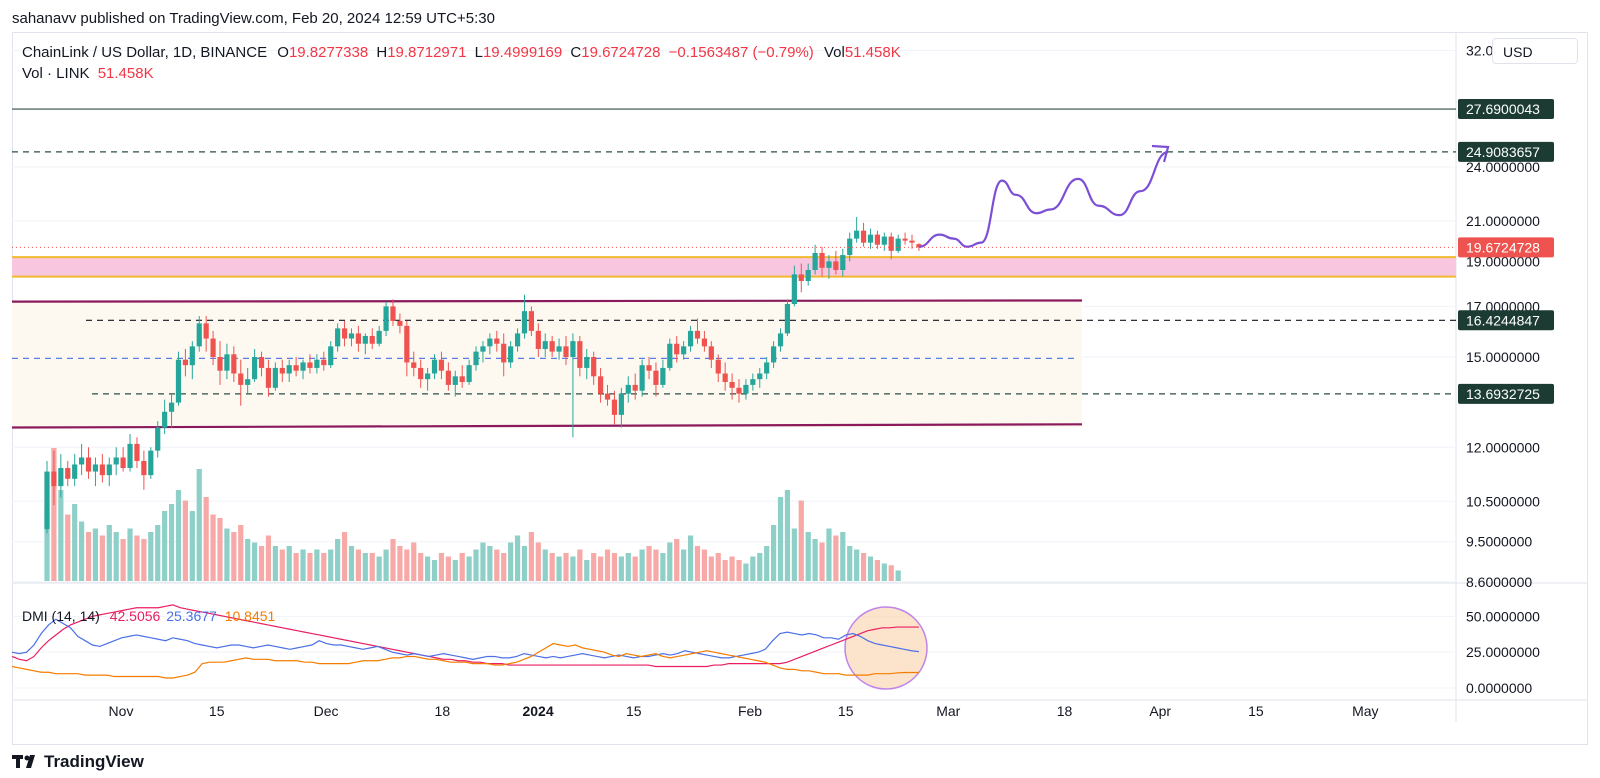 This screenshot has width=1600, height=778. What do you see at coordinates (121, 711) in the screenshot?
I see `time-tick-label: Nov` at bounding box center [121, 711].